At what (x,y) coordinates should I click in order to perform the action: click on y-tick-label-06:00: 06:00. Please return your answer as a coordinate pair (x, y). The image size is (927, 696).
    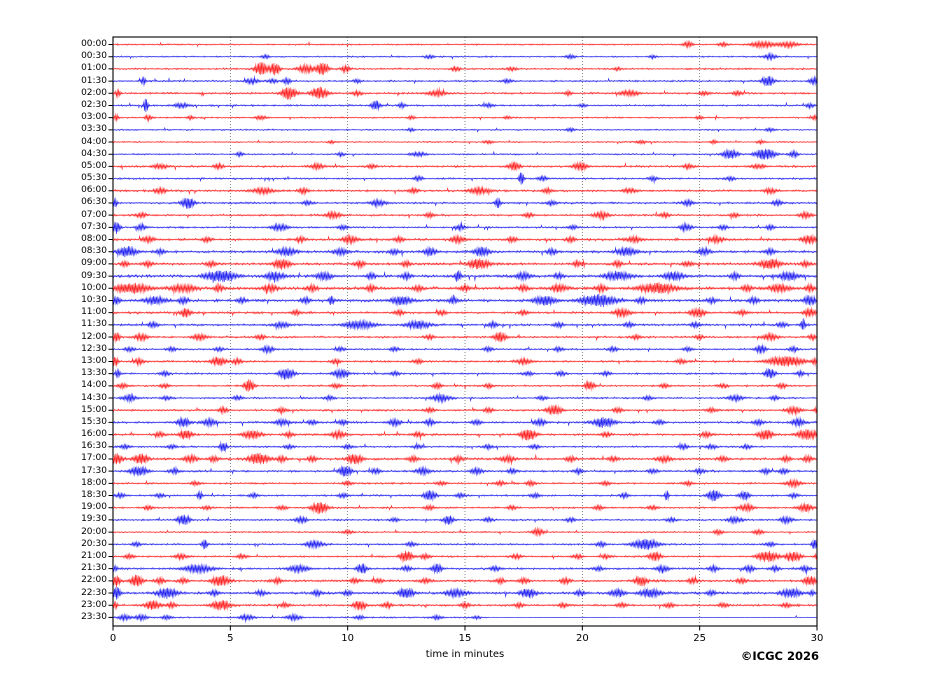
    Looking at the image, I should click on (94, 190).